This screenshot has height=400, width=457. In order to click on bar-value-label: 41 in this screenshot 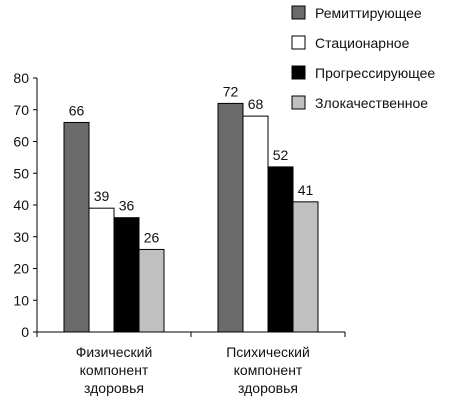, I will do `click(306, 190)`.